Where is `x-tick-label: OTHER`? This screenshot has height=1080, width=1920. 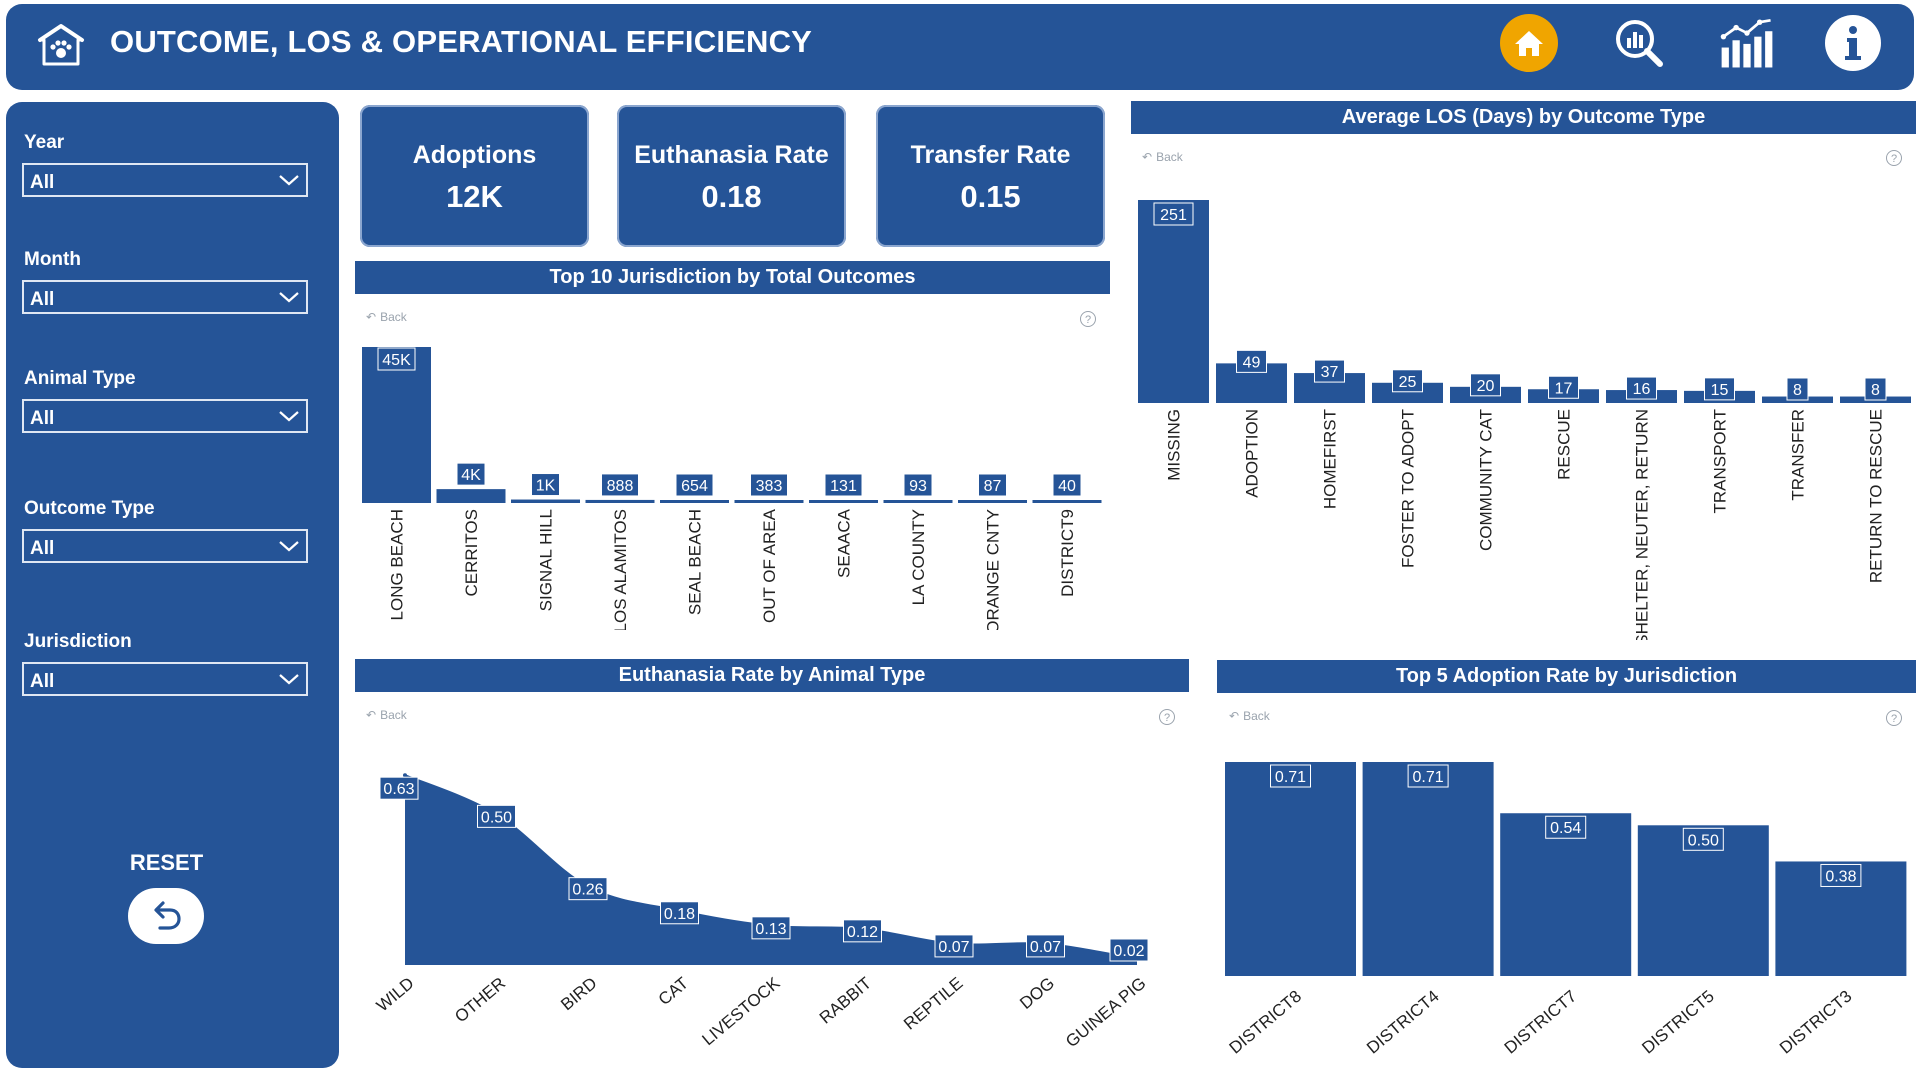
x-tick-label: OTHER is located at coordinates (480, 1000).